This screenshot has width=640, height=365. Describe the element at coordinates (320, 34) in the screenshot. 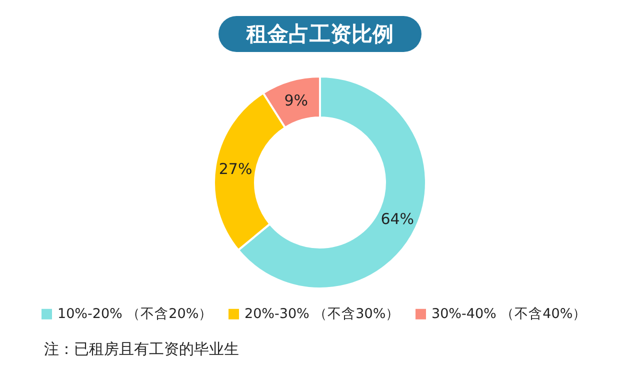

I see `chart-title: 租金占工资比例` at that location.